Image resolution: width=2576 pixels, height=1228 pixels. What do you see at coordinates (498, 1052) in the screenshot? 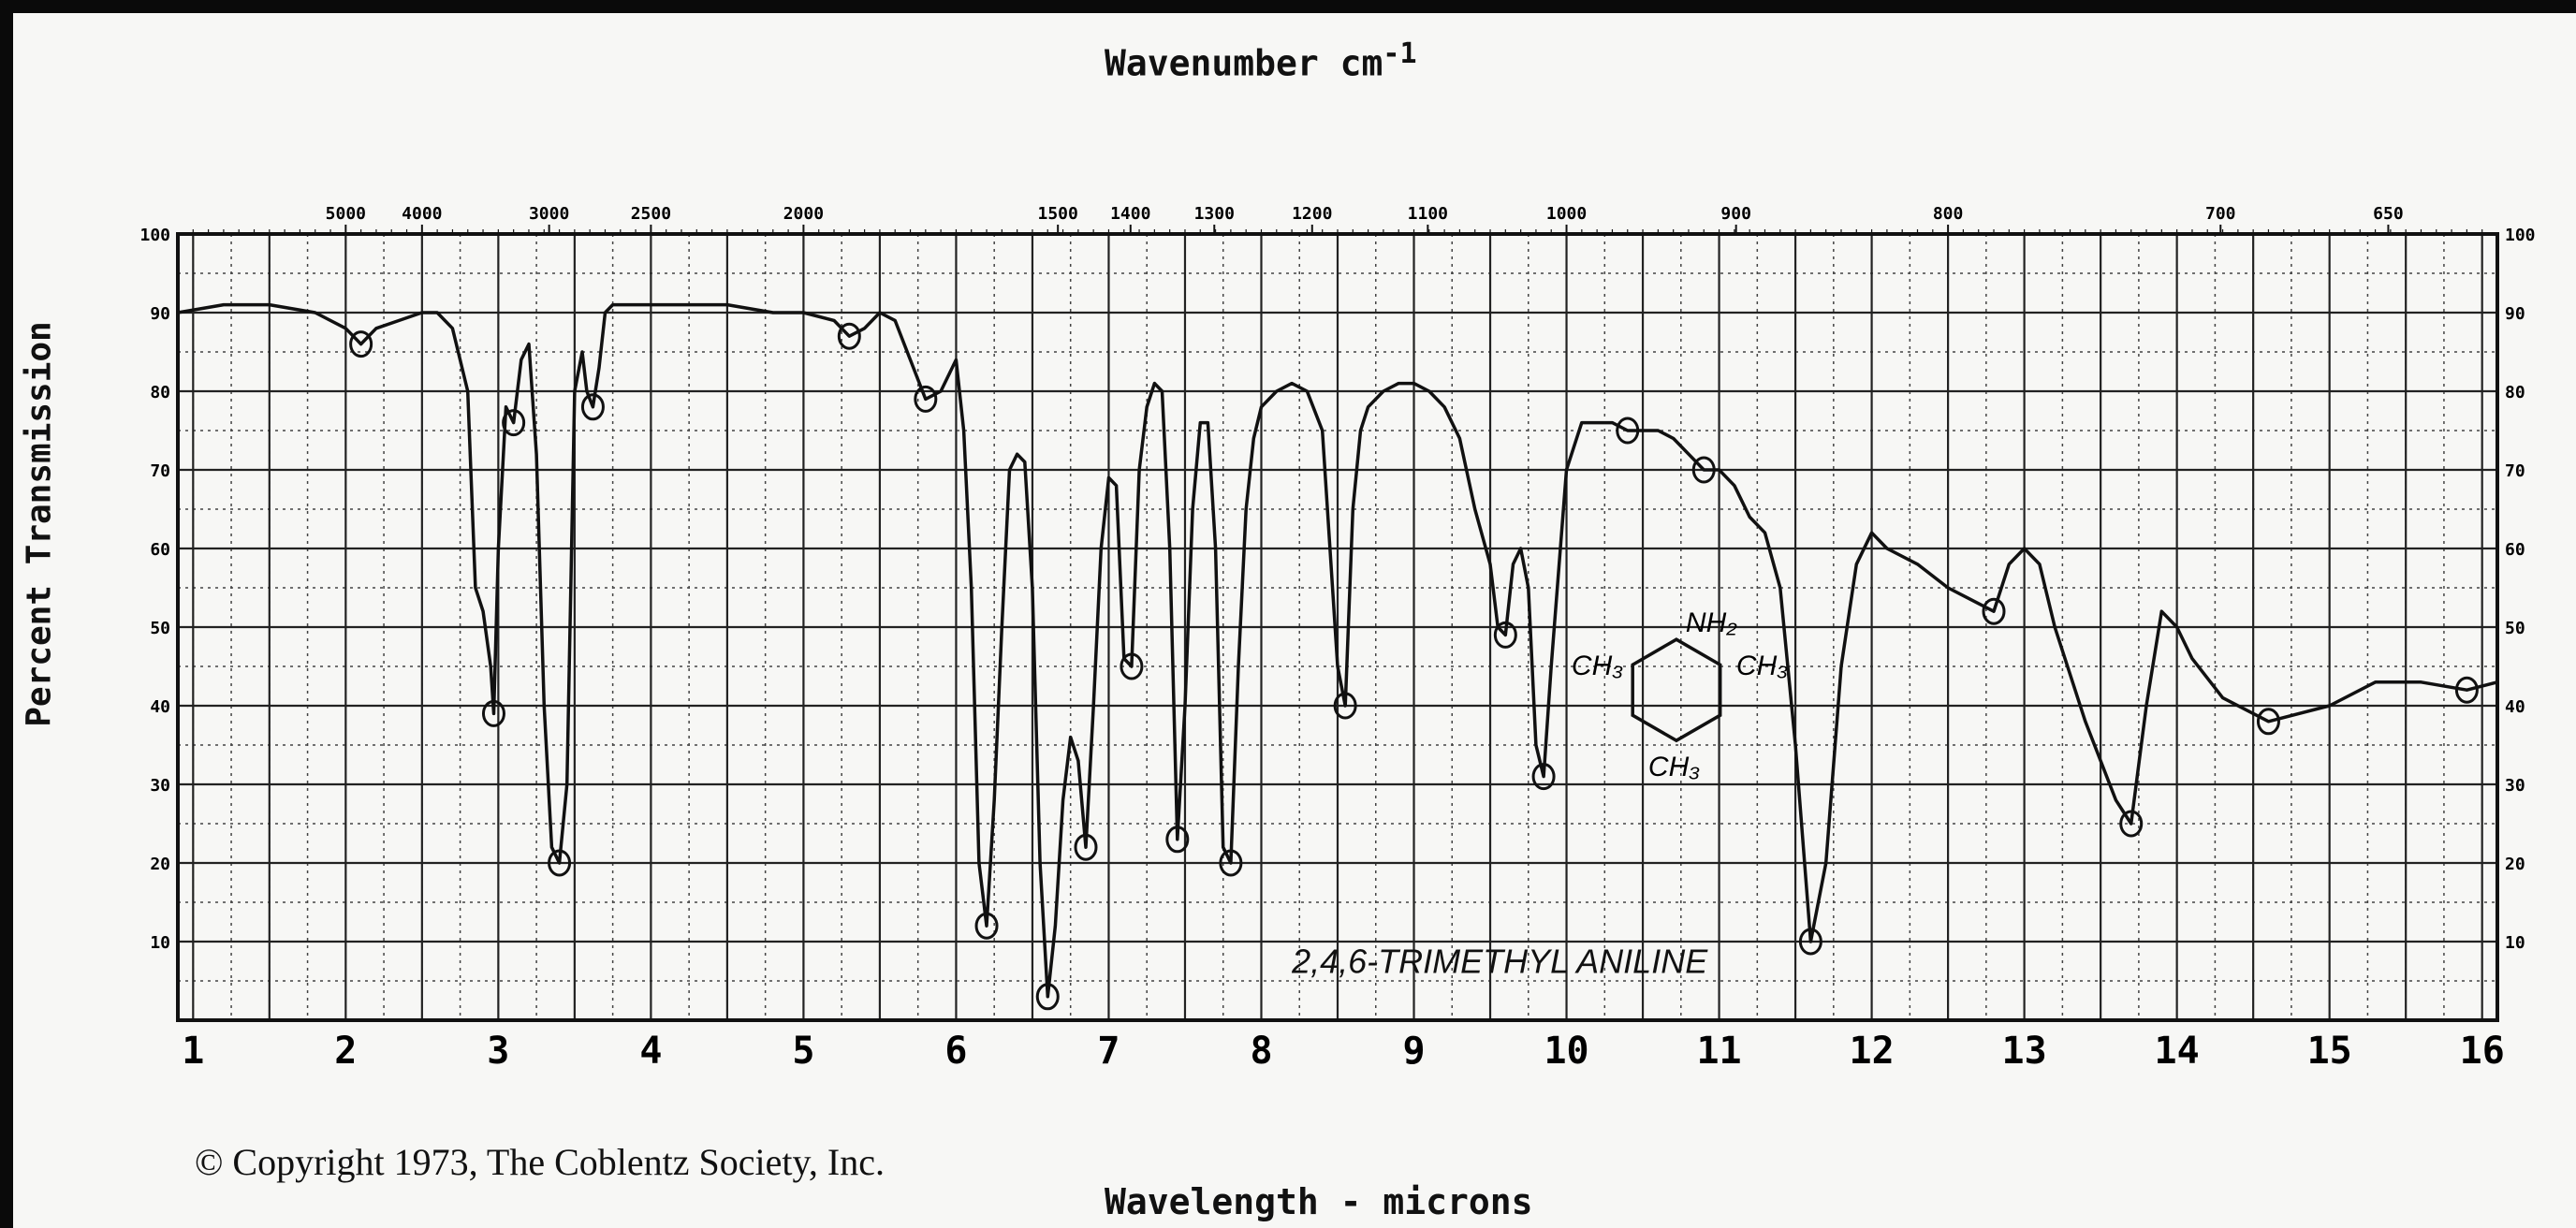
I see `x-tick-label: 3` at bounding box center [498, 1052].